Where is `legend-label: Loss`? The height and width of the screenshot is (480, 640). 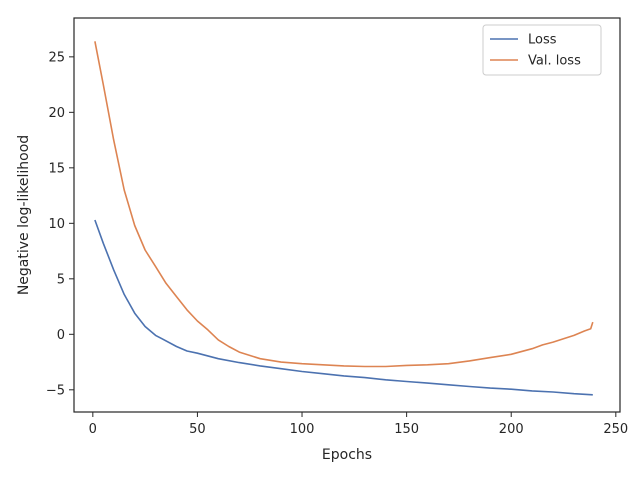 legend-label: Loss is located at coordinates (542, 40).